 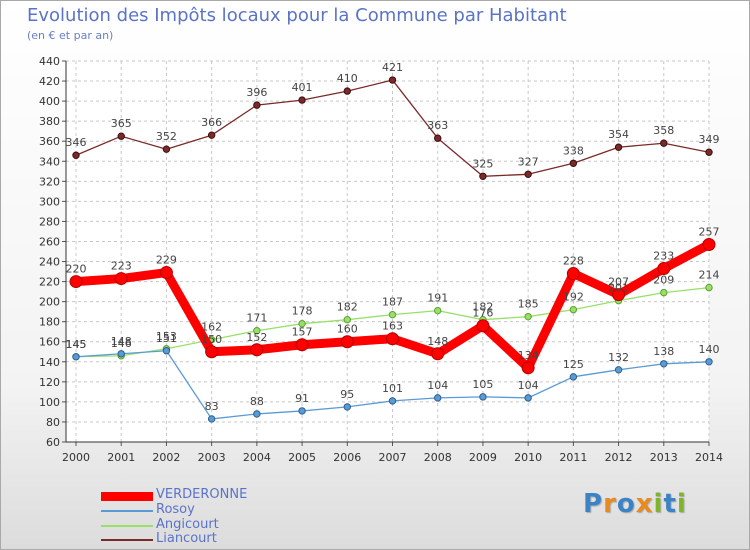 I want to click on legend-label: Rosoy, so click(x=175, y=509).